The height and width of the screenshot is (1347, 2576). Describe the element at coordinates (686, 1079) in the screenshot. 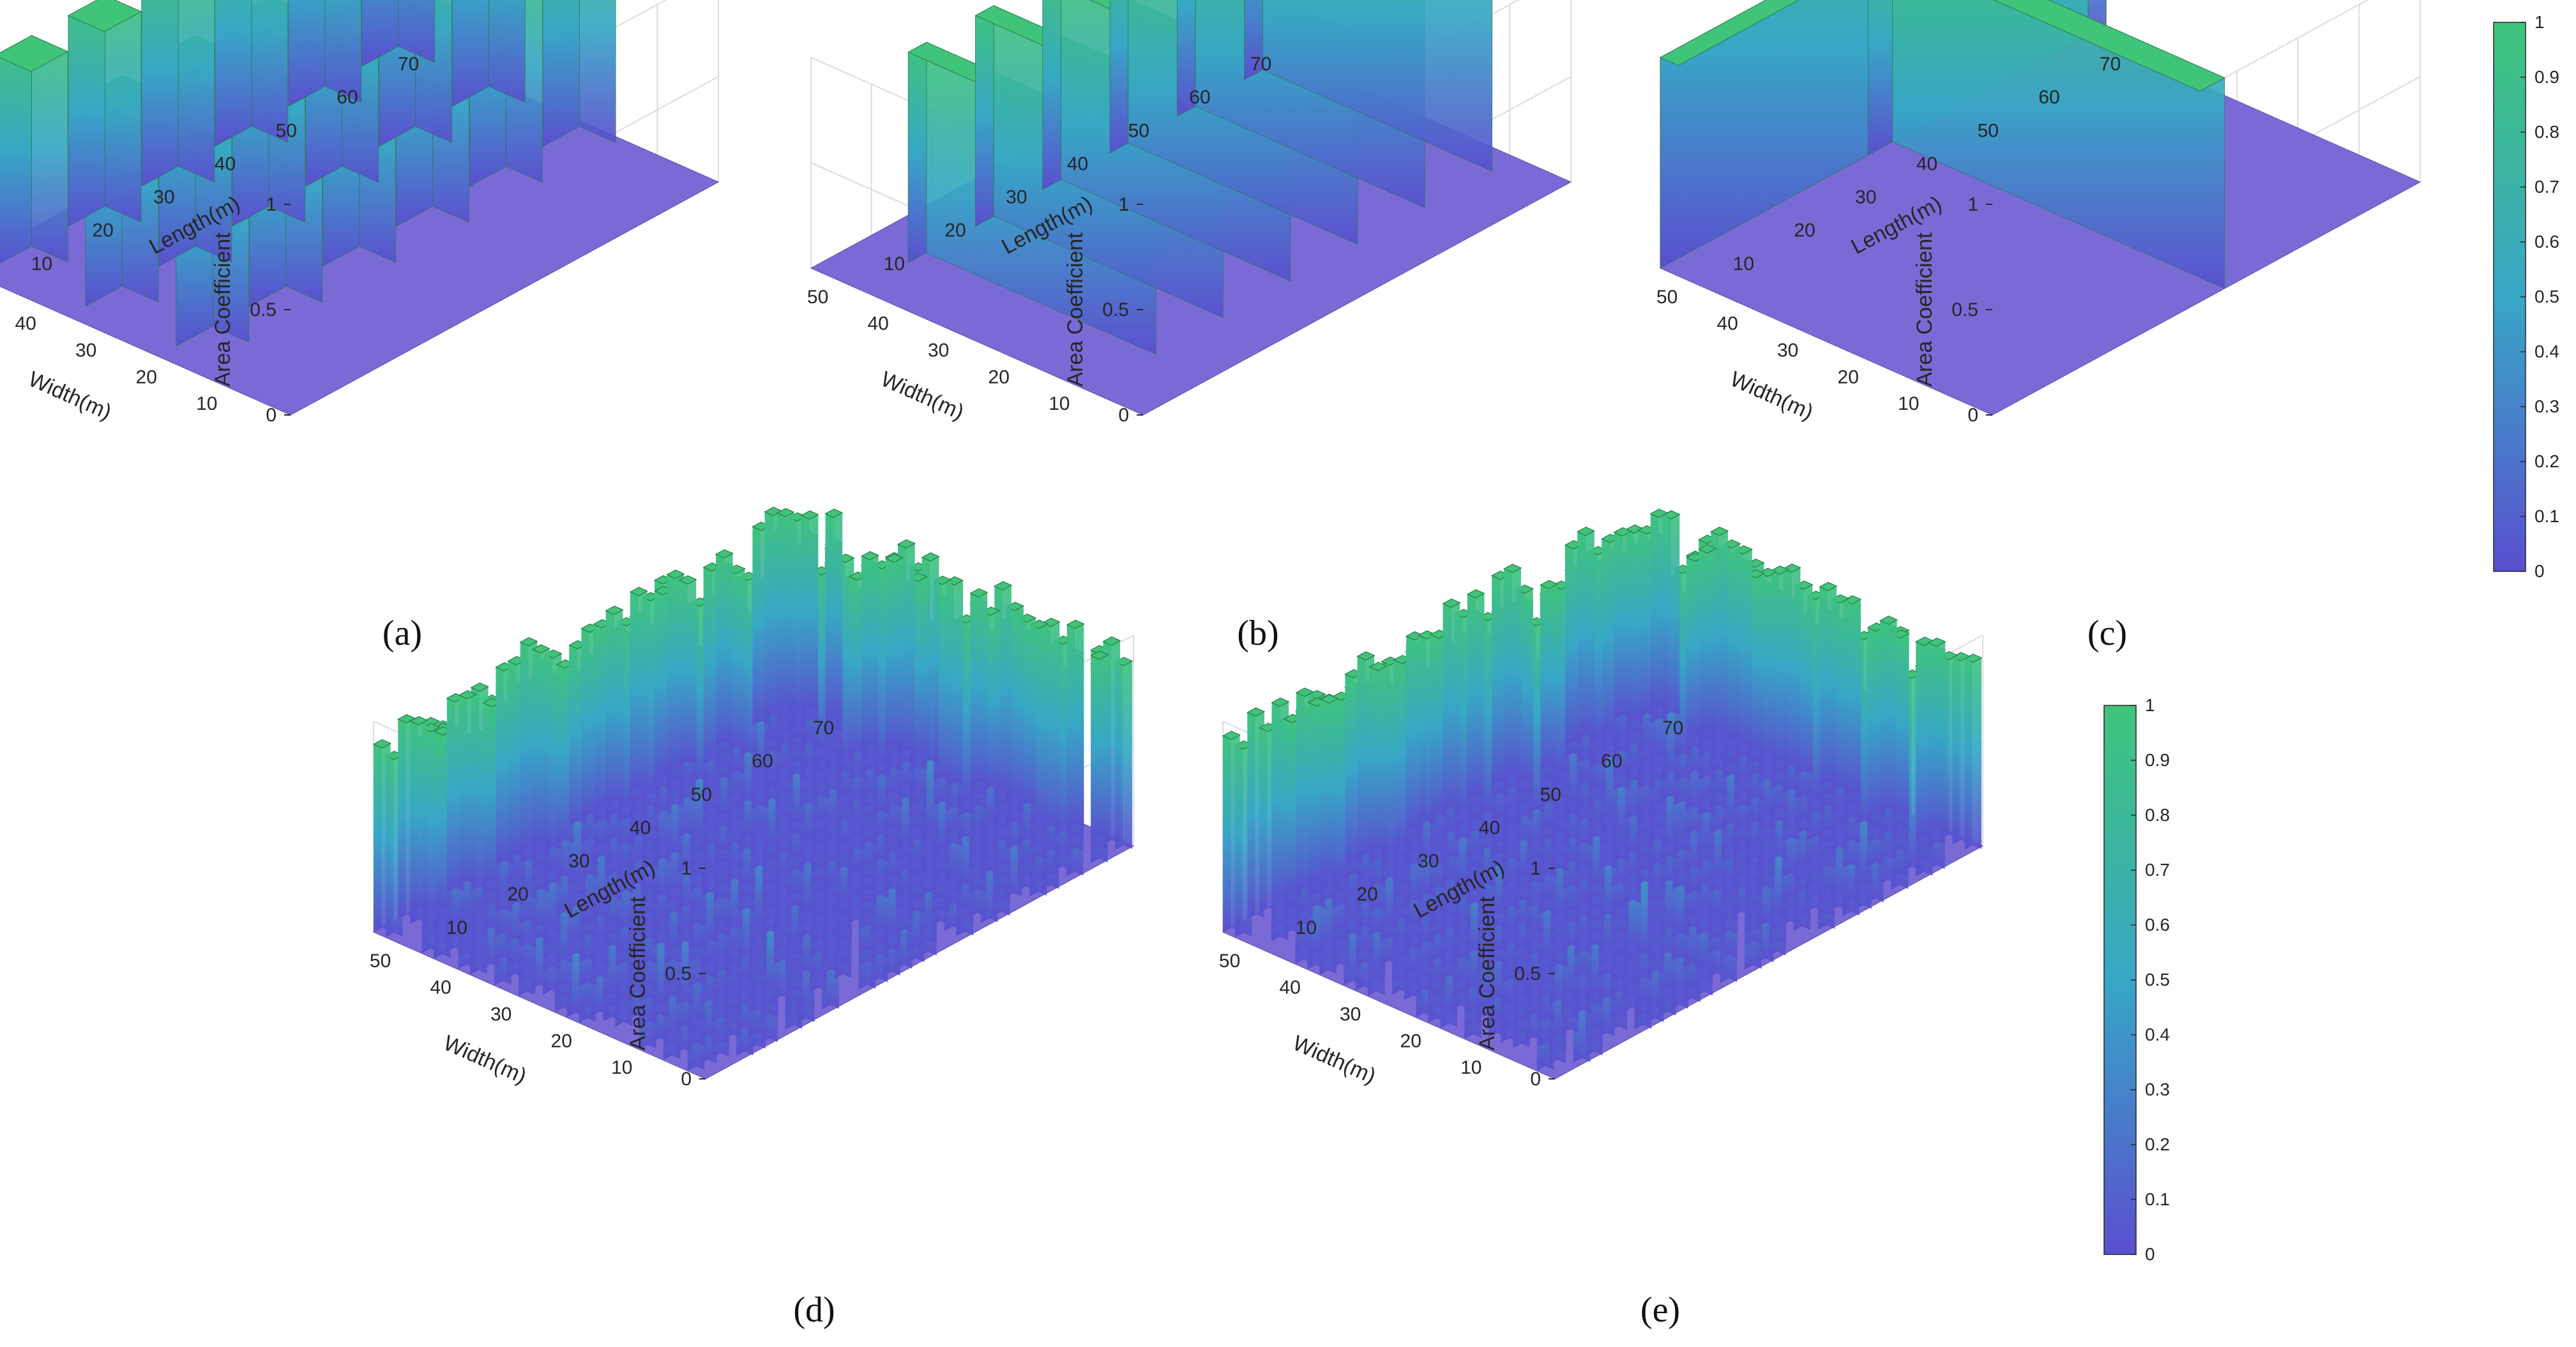

I see `z-tick-label: 0` at that location.